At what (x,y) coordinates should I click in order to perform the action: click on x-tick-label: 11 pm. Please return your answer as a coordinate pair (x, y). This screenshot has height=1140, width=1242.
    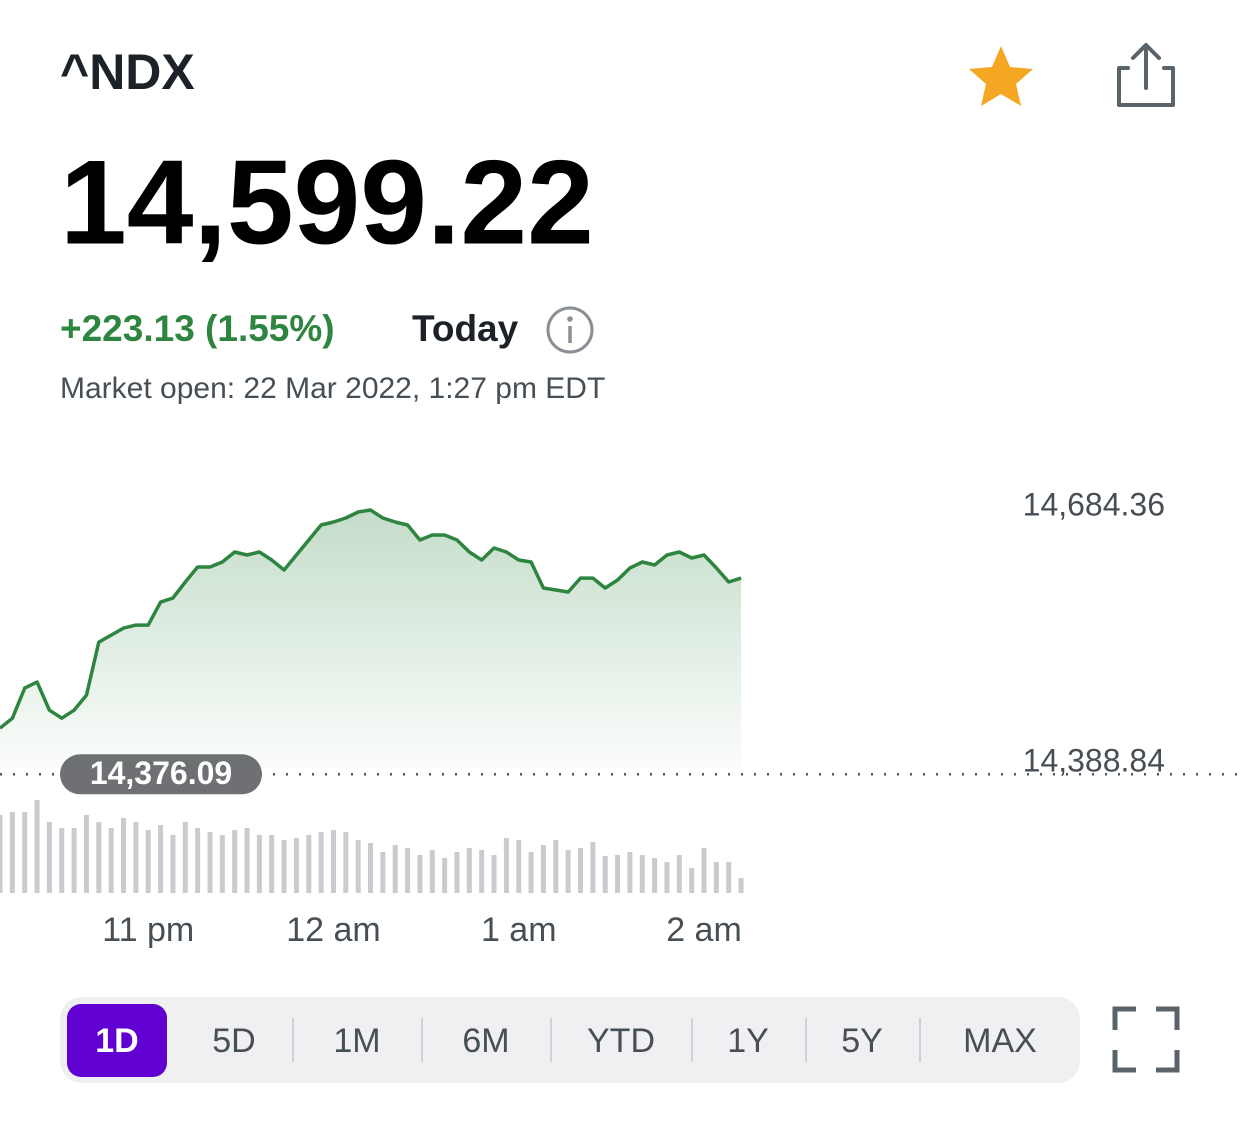
    Looking at the image, I should click on (148, 930).